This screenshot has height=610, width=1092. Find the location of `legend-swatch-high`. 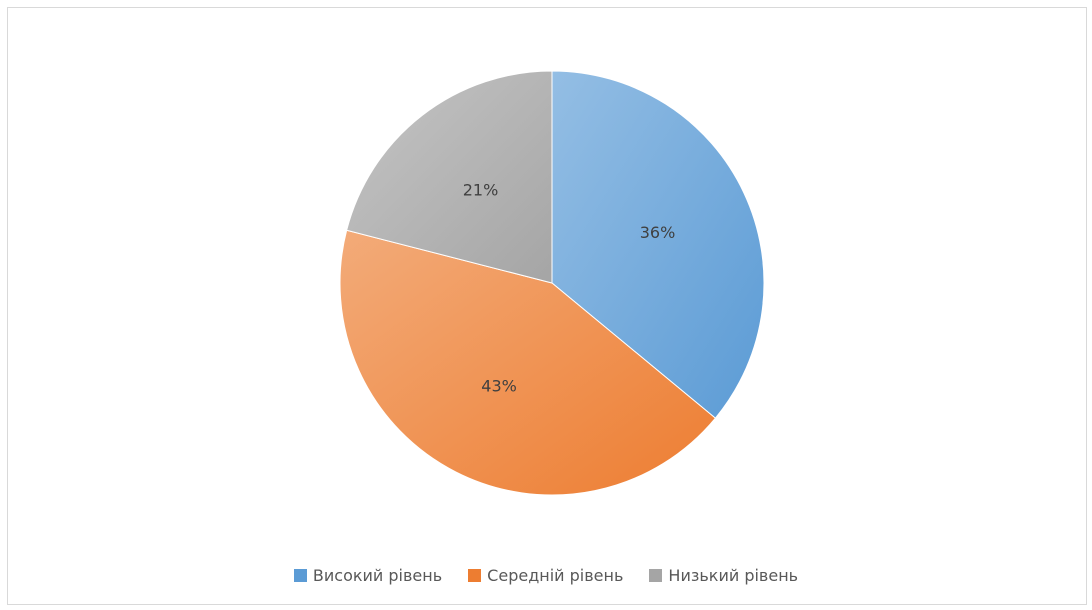

legend-swatch-high is located at coordinates (300, 575).